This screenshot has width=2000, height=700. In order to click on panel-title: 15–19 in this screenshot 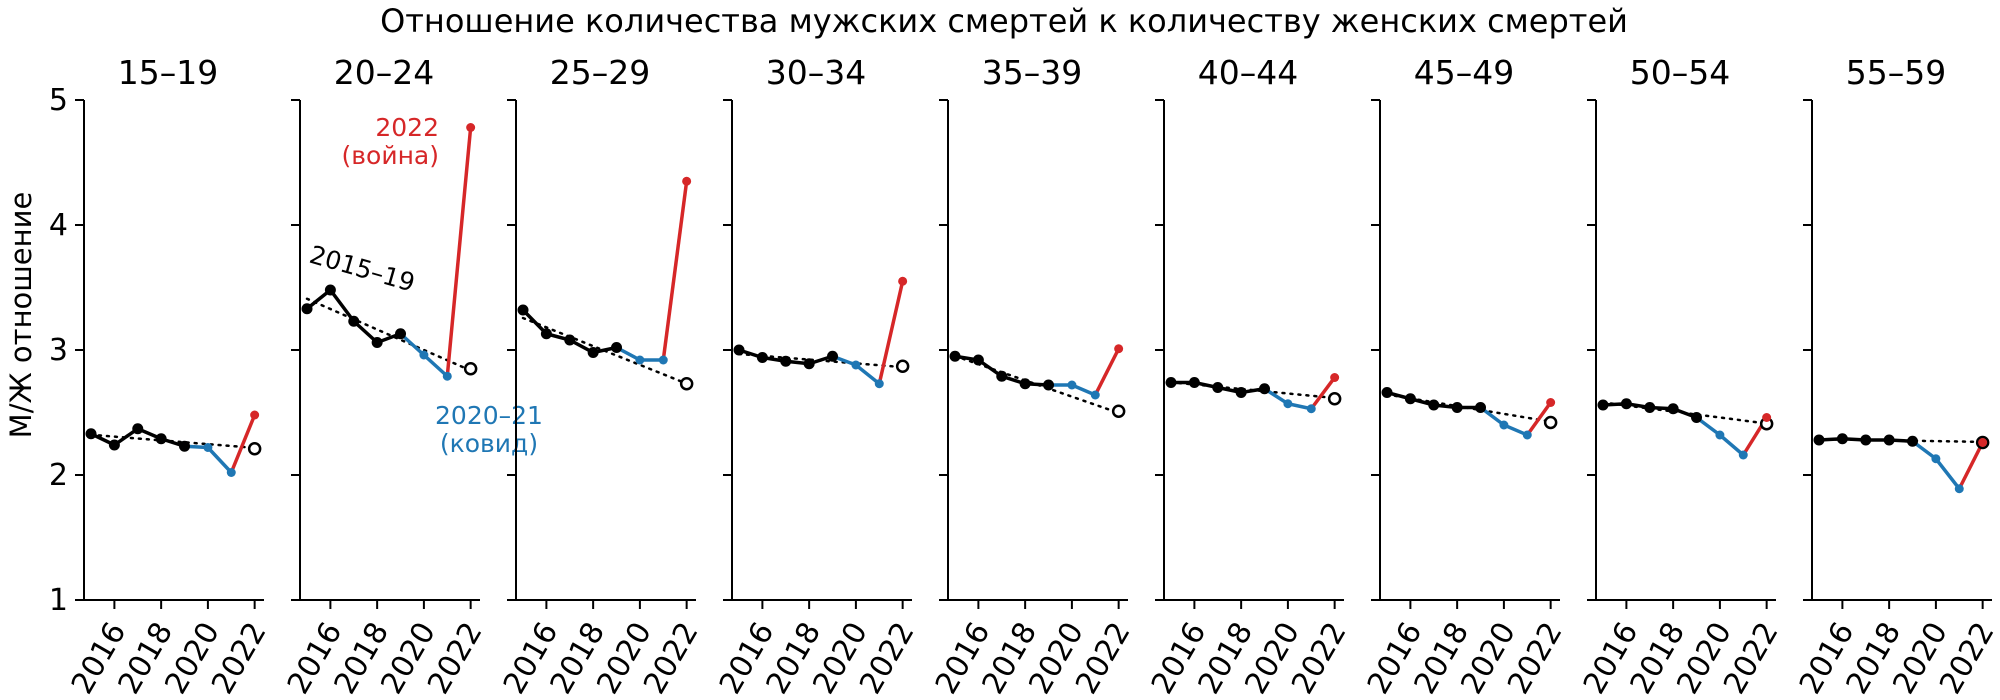, I will do `click(168, 72)`.